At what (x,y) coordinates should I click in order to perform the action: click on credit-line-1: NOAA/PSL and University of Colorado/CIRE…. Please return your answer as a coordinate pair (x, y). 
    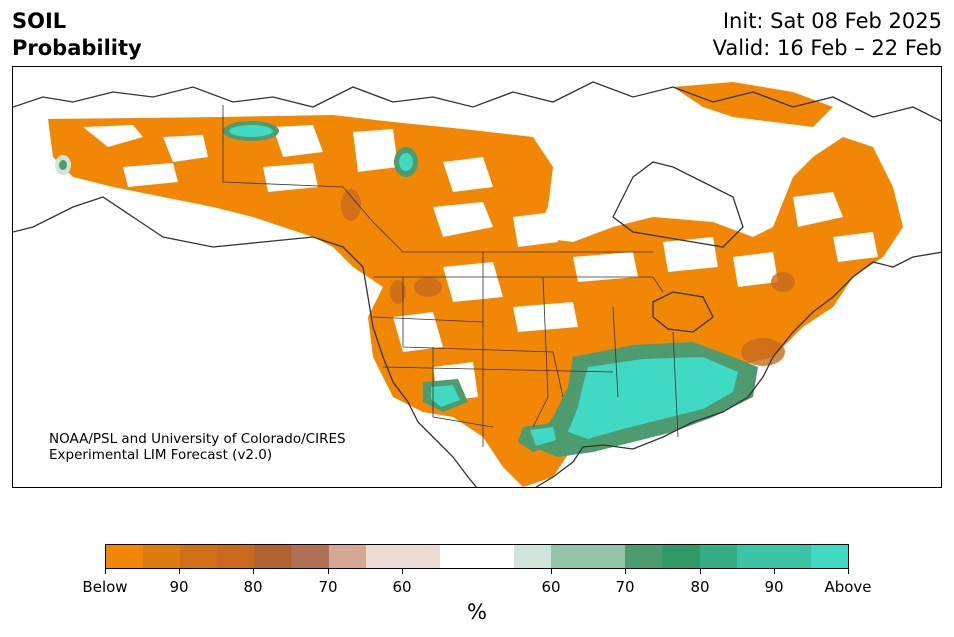
    Looking at the image, I should click on (197, 439).